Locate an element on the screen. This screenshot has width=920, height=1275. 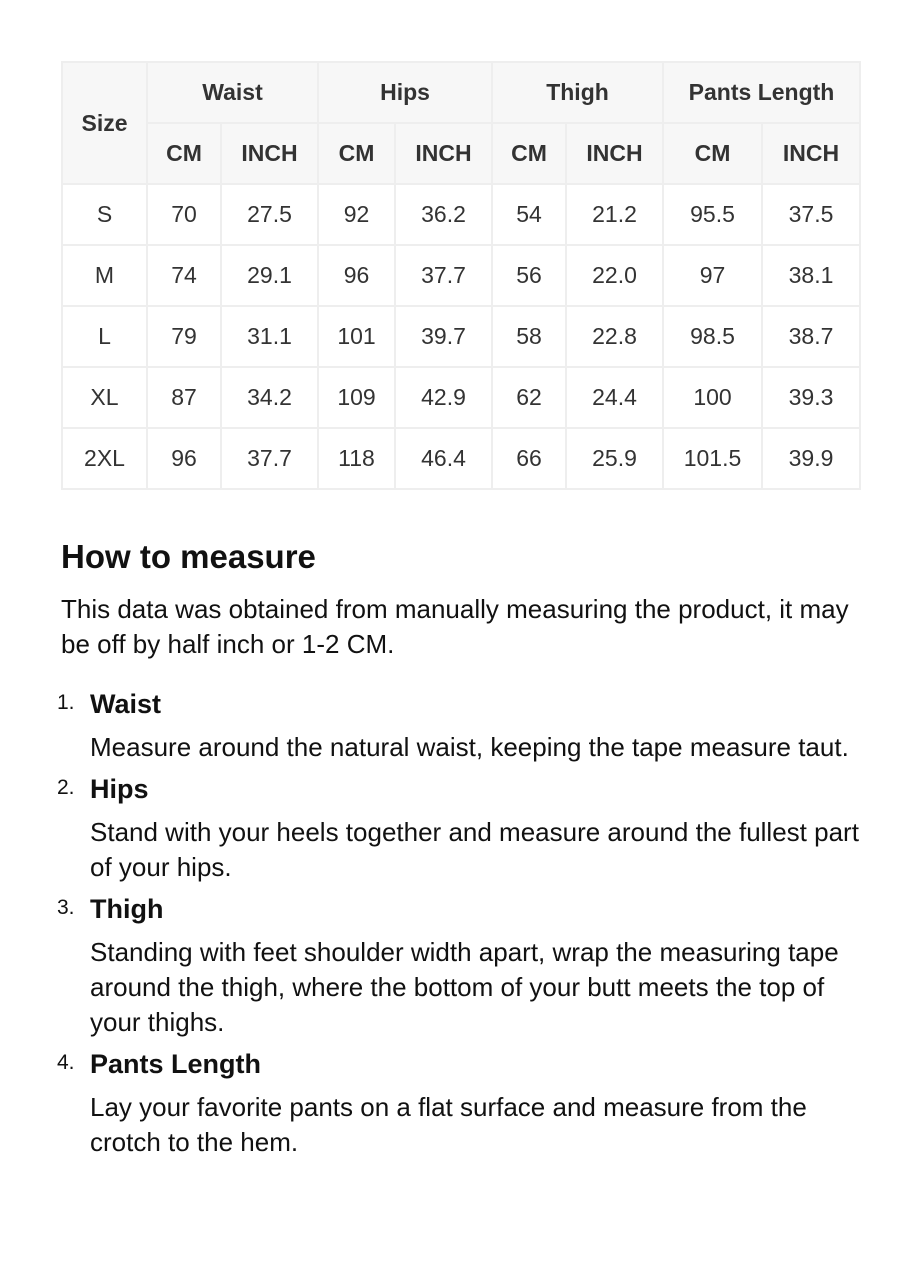
value-cell: 101.5 is located at coordinates (712, 458).